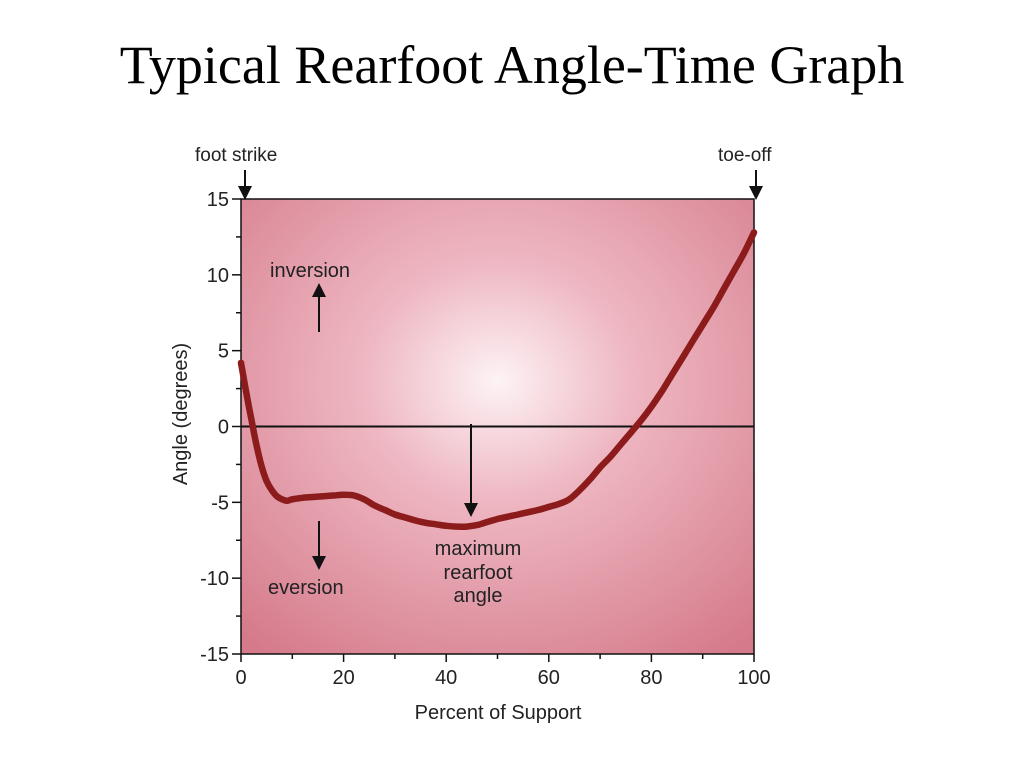 This screenshot has height=768, width=1024. I want to click on annotation-foot-strike: foot strike, so click(236, 155).